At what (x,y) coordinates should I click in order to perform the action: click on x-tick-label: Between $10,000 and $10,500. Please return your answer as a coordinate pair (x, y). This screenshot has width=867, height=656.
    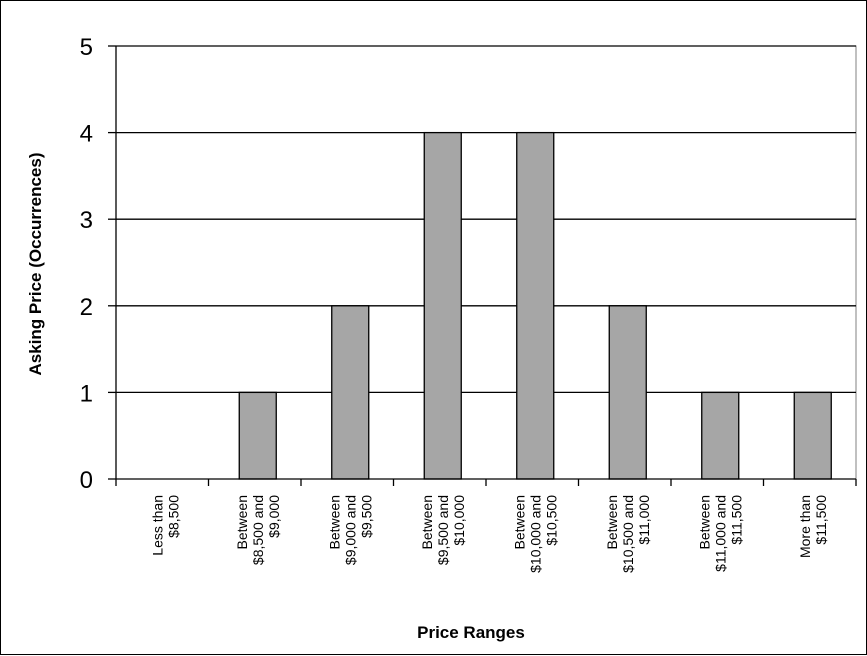
    Looking at the image, I should click on (535, 534).